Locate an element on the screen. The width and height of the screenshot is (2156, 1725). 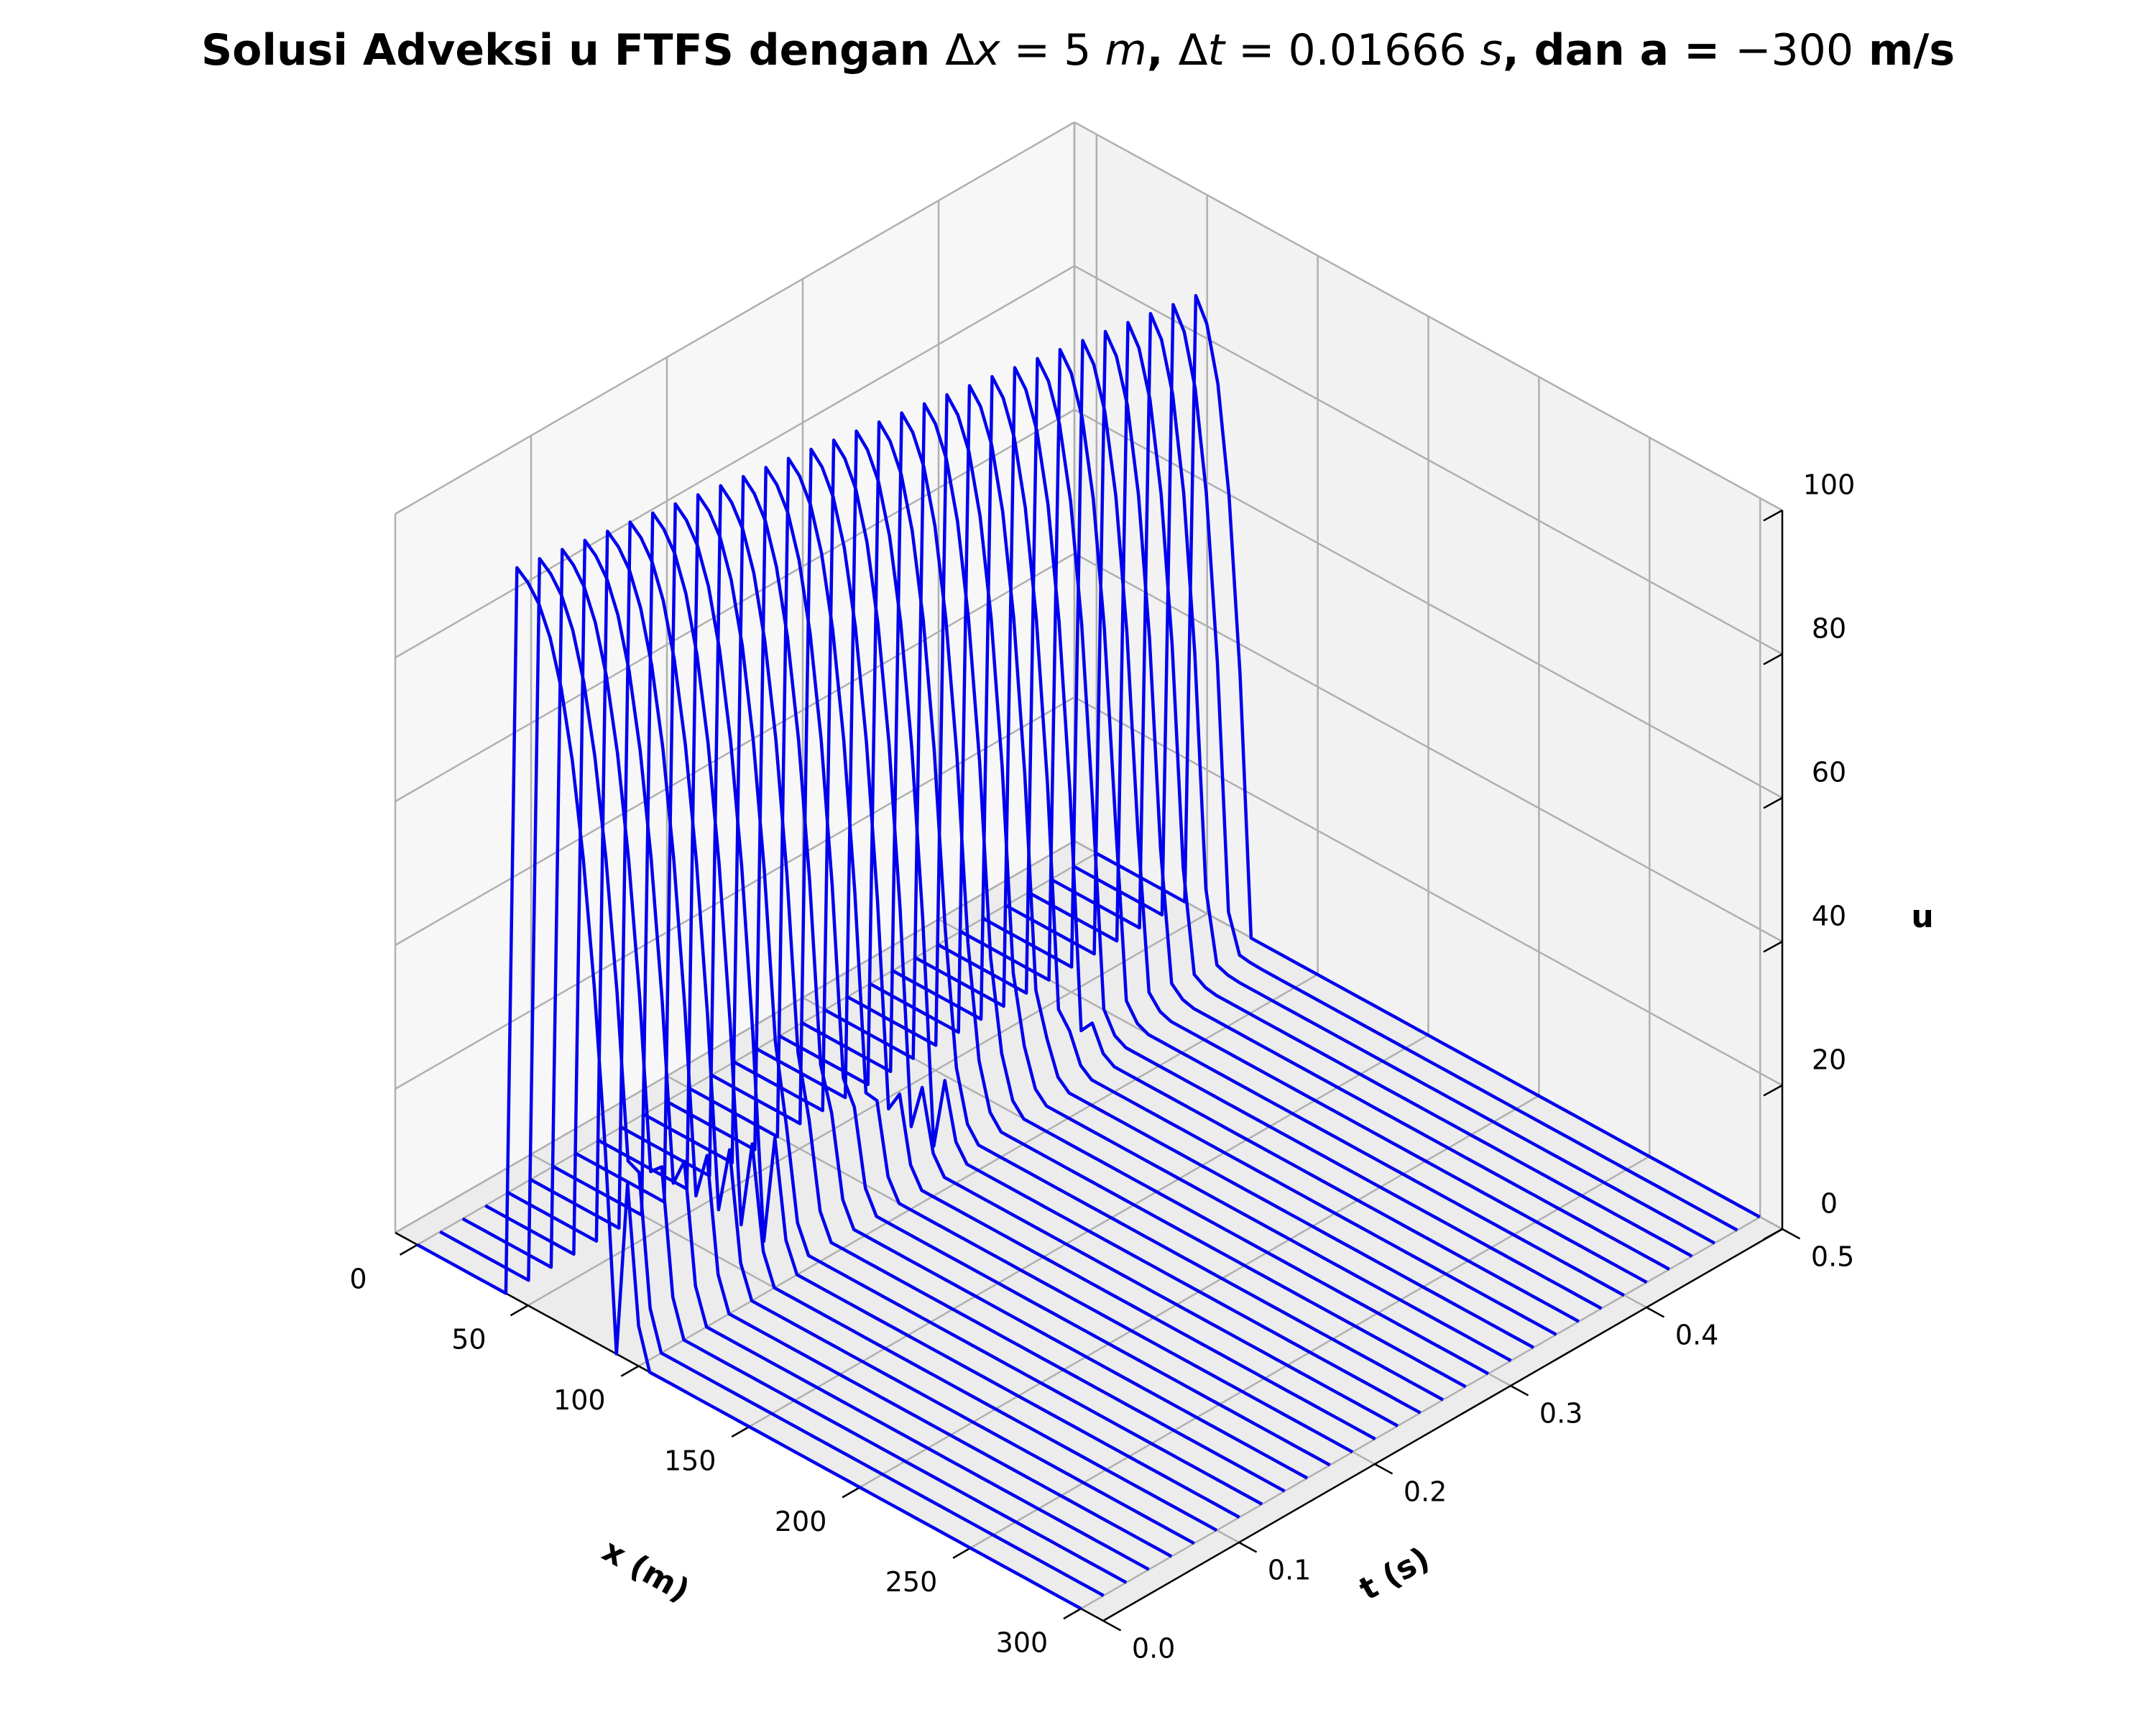
x-tick-label: 0 is located at coordinates (358, 1278).